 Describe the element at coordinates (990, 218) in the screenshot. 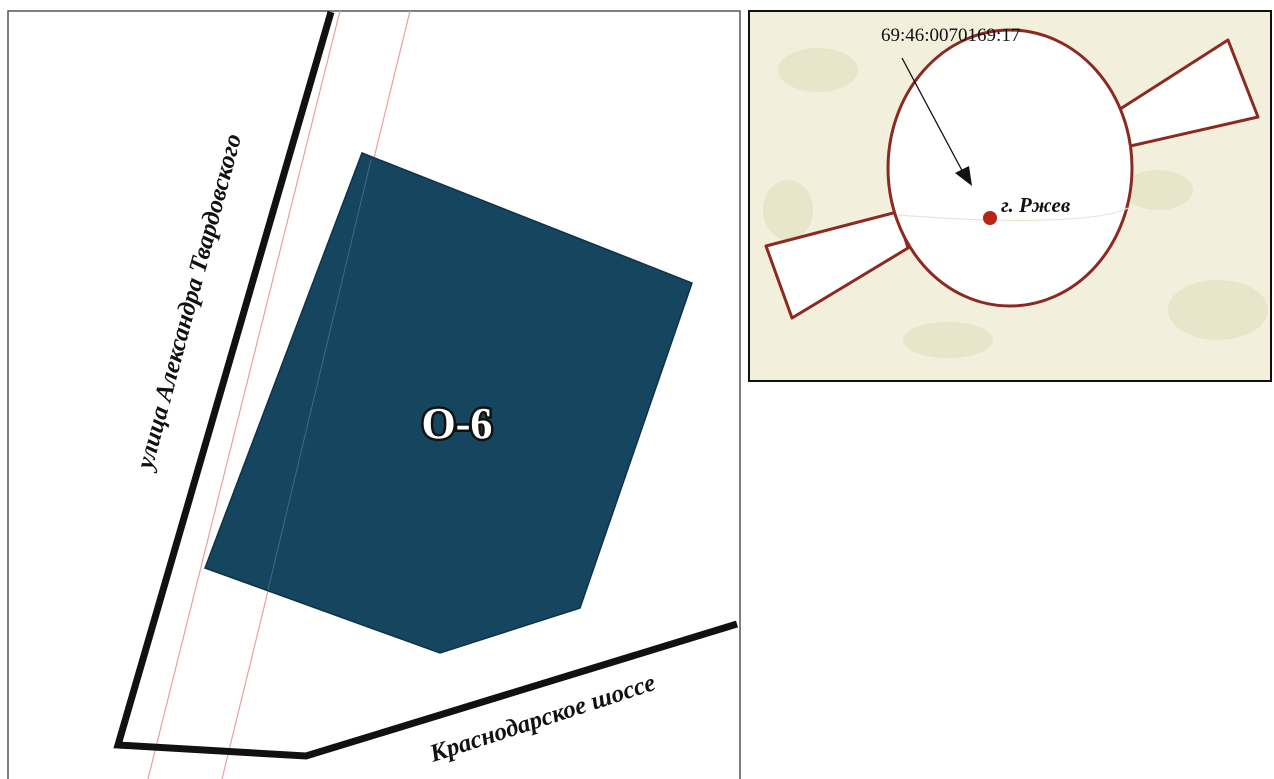

I see `city-marker` at that location.